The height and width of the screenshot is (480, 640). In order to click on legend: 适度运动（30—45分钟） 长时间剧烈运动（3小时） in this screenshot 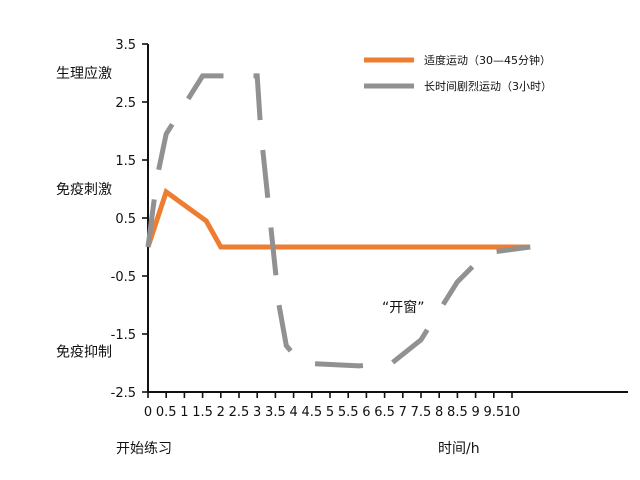, I will do `click(458, 73)`.